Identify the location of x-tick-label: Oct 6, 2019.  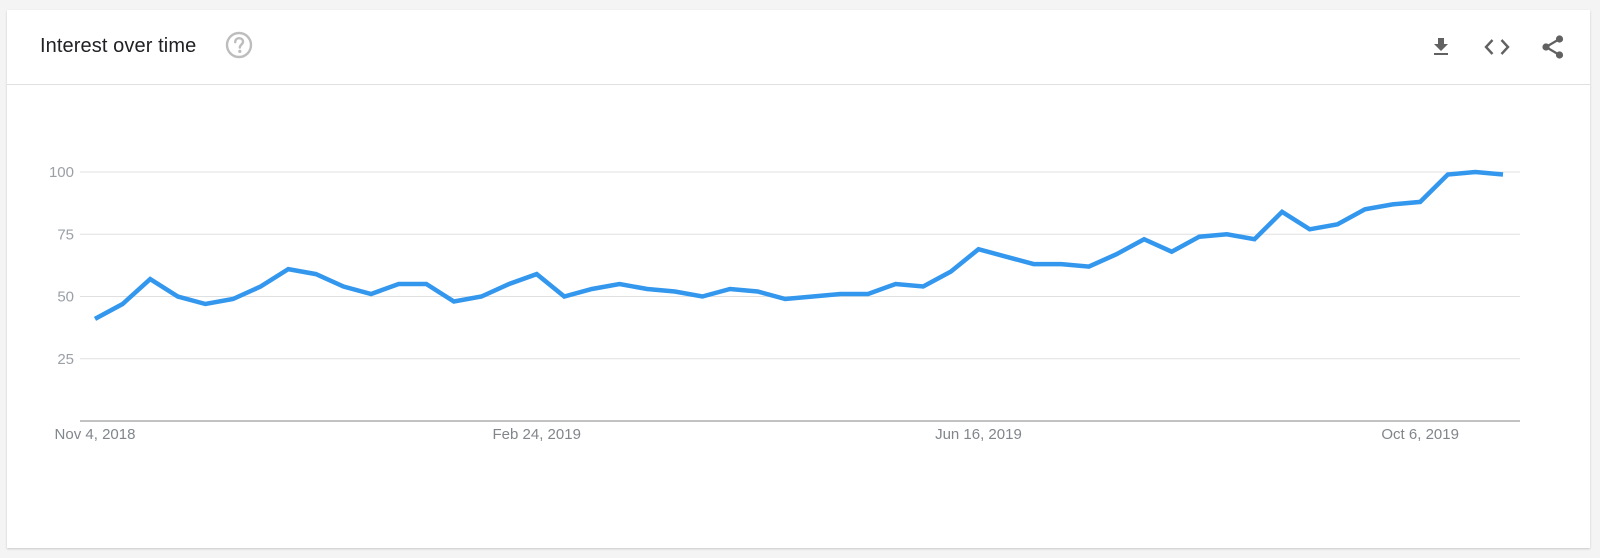
(1420, 434).